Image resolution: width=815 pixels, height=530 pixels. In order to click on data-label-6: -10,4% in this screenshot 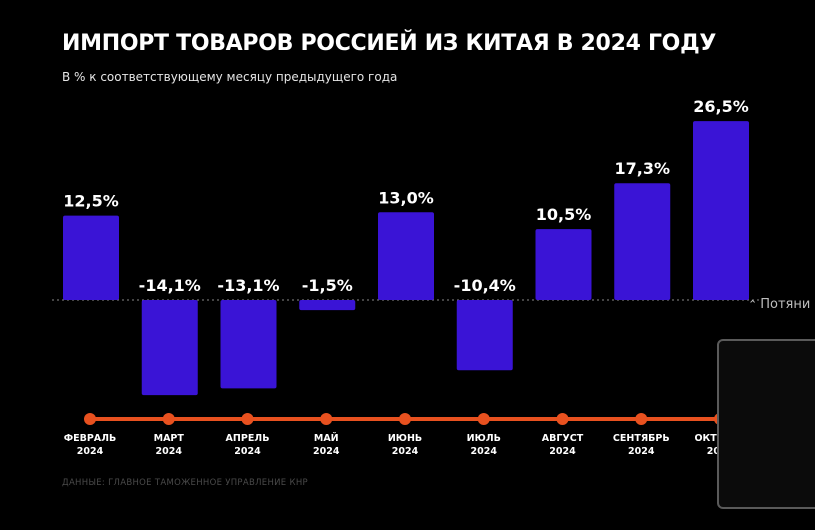, I will do `click(485, 285)`.